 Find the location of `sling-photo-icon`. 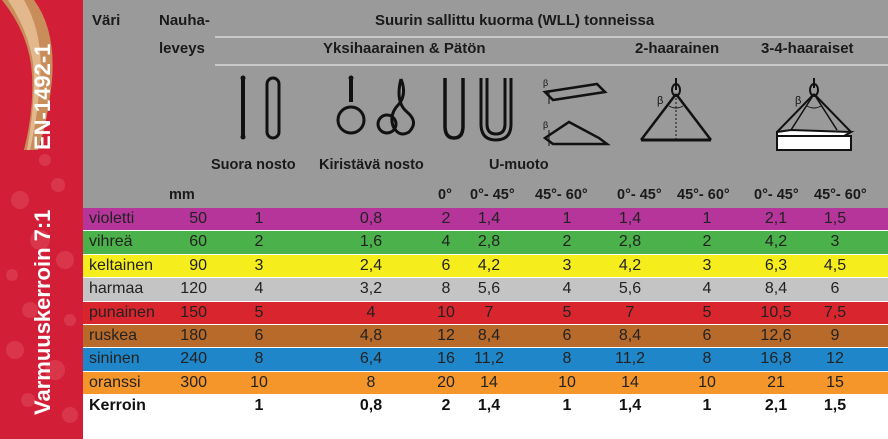

sling-photo-icon is located at coordinates (27, 75).